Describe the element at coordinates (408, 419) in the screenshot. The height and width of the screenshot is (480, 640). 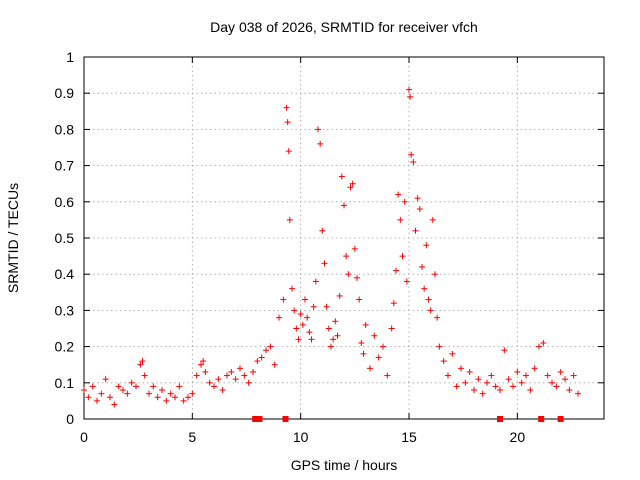
I see `gap-markers` at that location.